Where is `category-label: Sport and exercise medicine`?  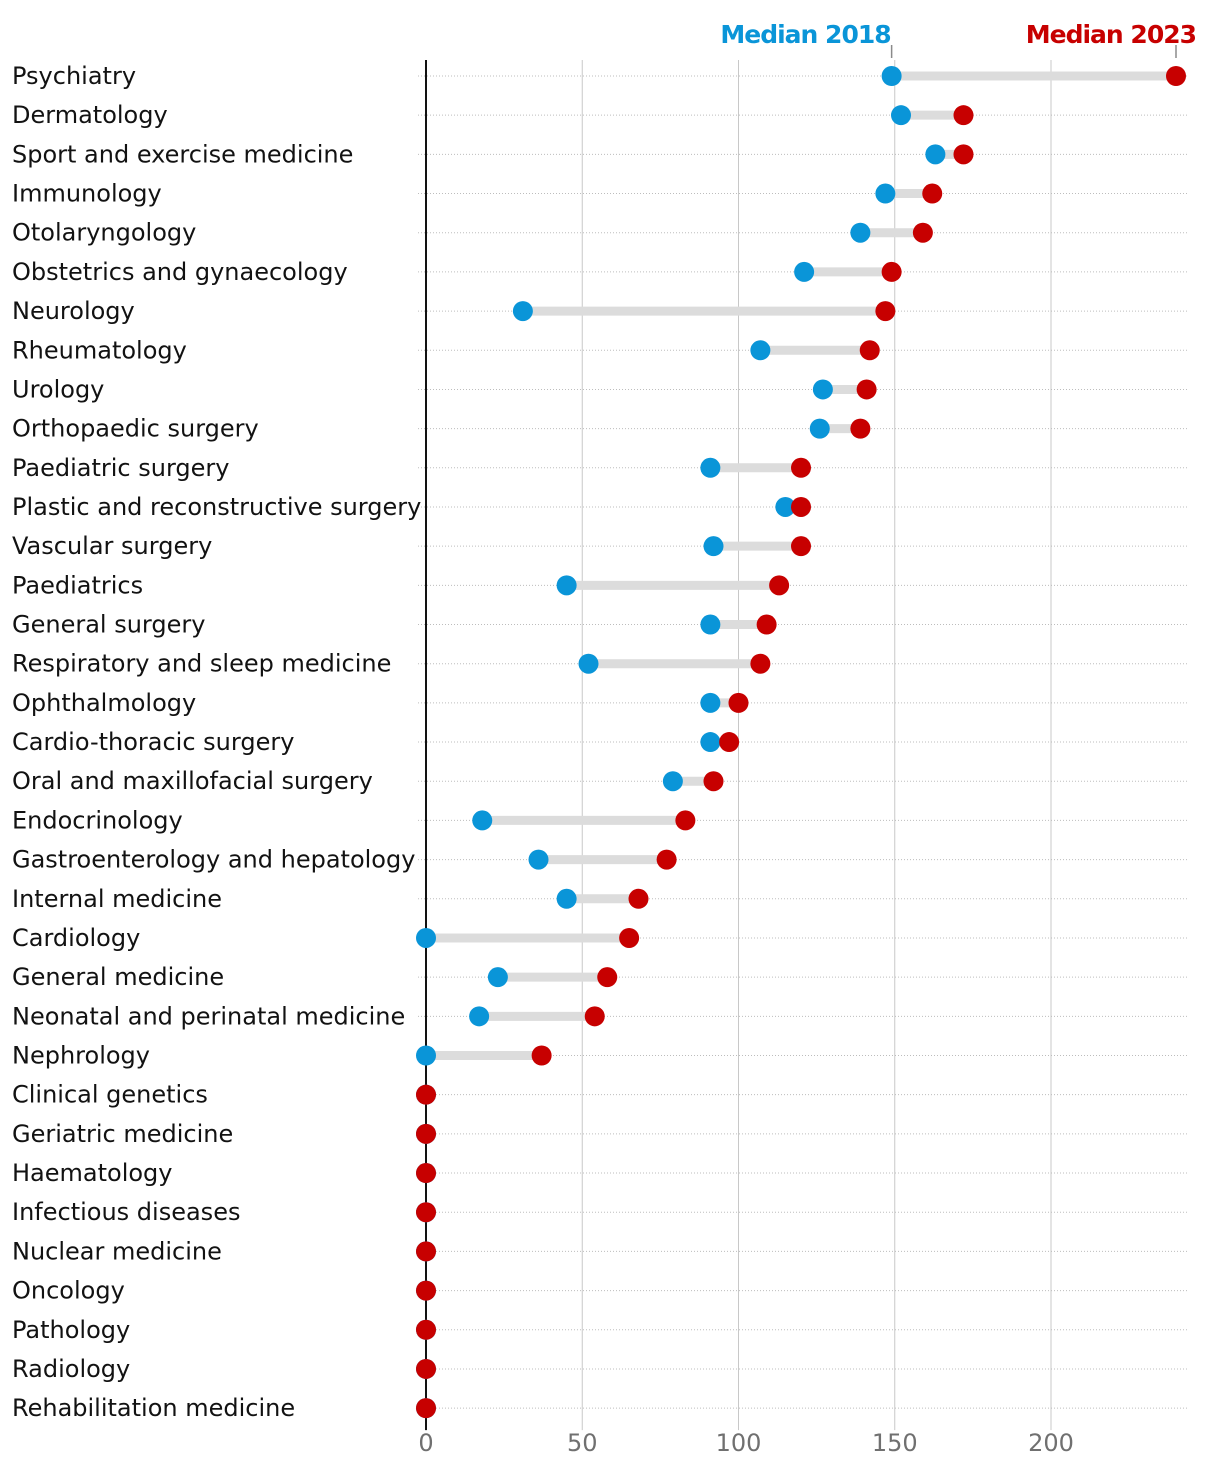
category-label: Sport and exercise medicine is located at coordinates (182, 154).